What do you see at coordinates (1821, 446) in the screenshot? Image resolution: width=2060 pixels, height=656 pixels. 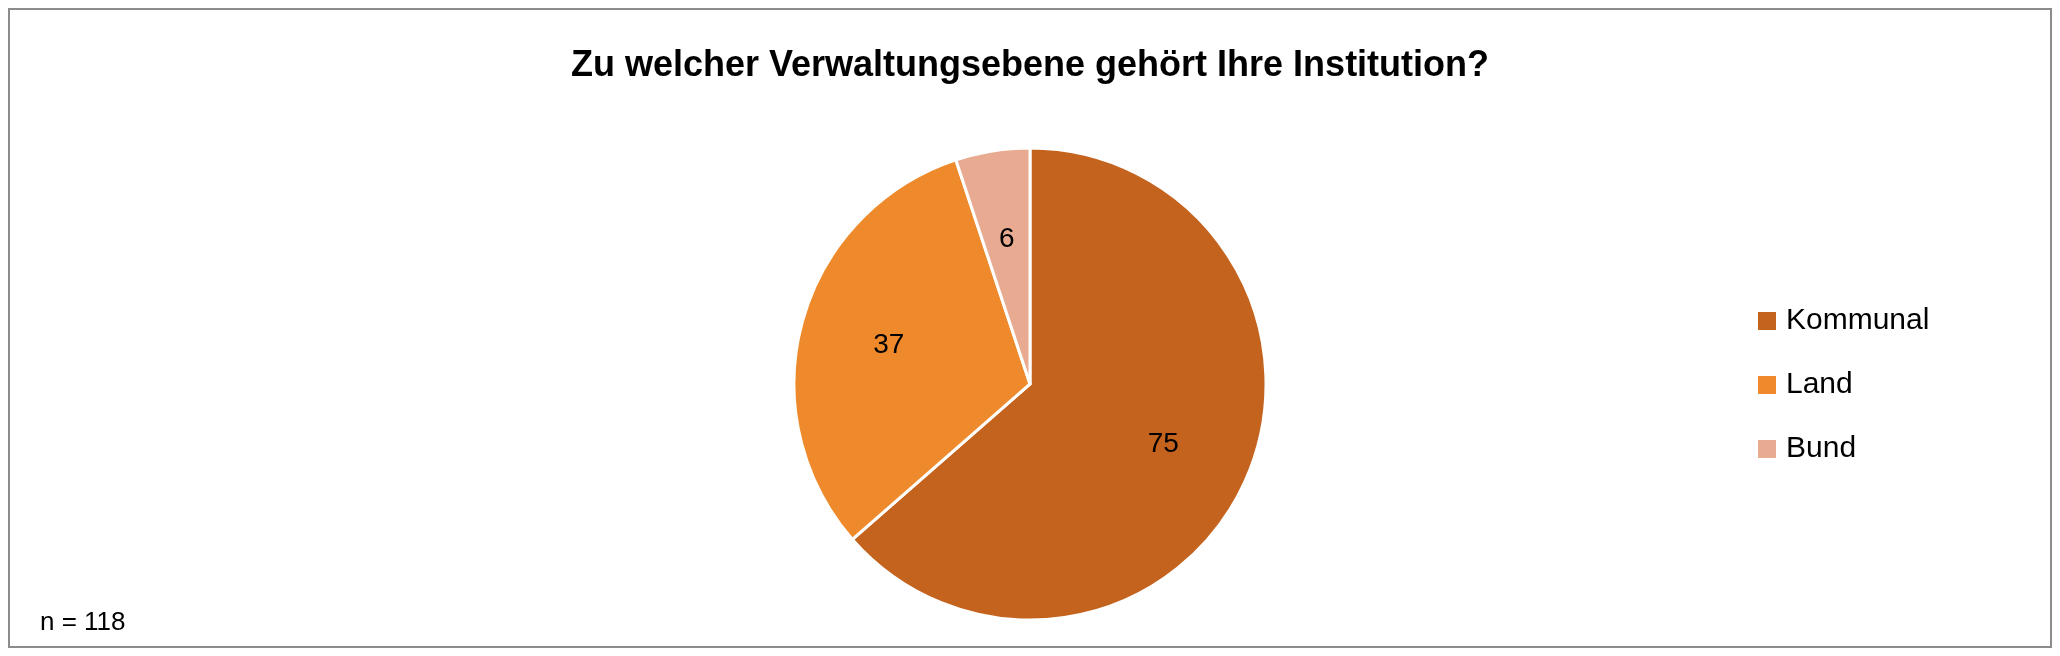 I see `legend-label: Bund` at bounding box center [1821, 446].